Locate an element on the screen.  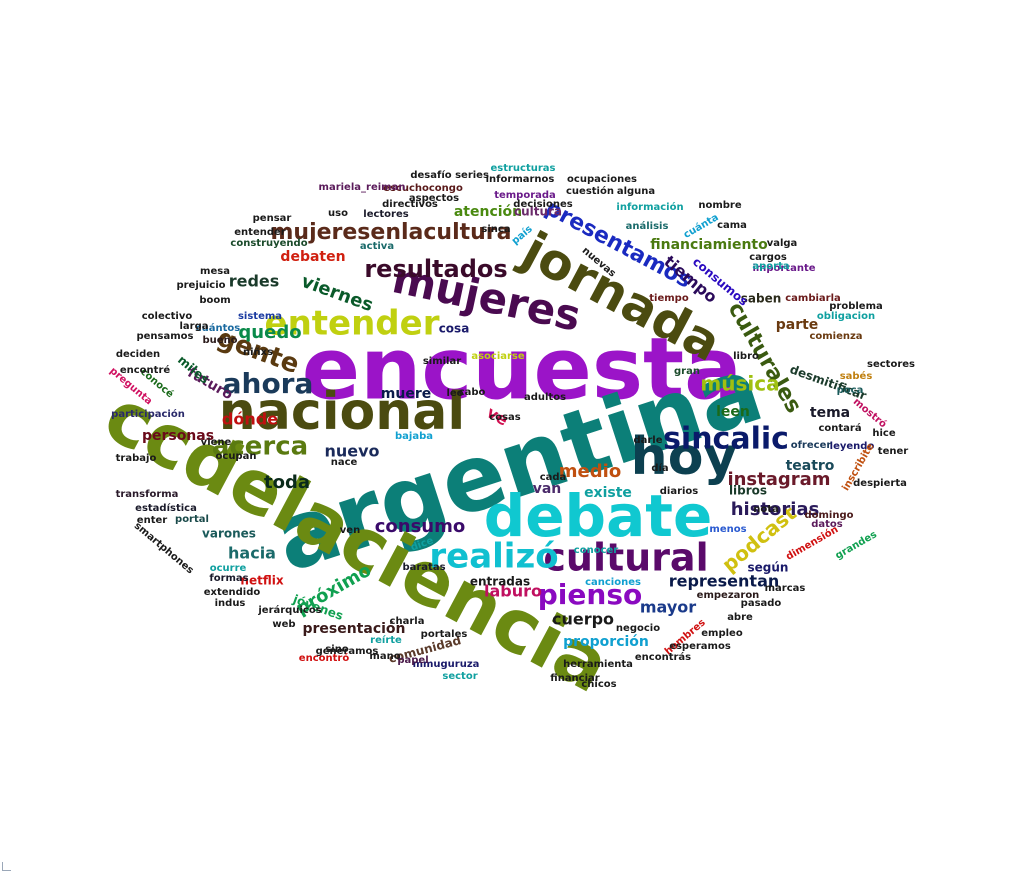
cloud-word: obligacion is located at coordinates (846, 316).